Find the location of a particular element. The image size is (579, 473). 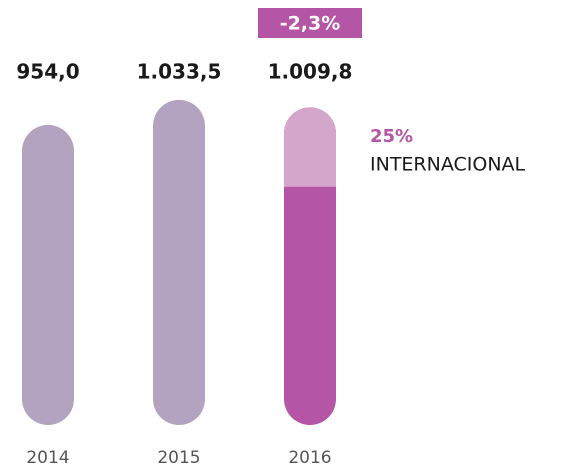

share-label: 25% is located at coordinates (391, 136).